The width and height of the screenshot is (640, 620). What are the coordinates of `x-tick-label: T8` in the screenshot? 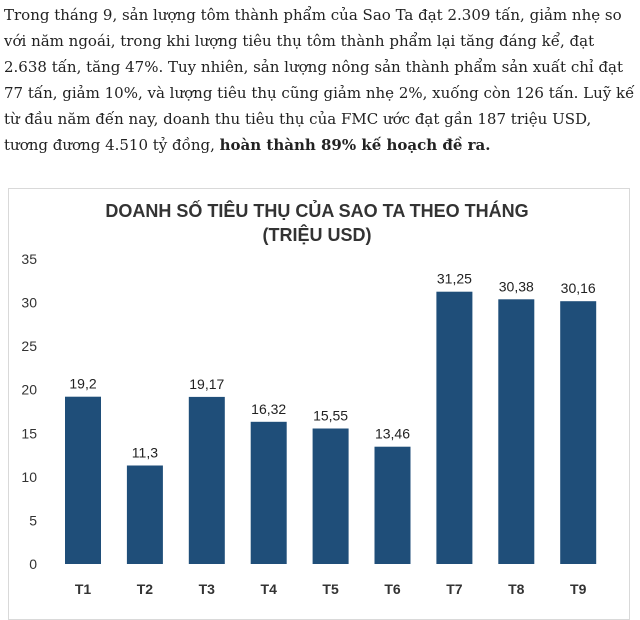 It's located at (516, 589).